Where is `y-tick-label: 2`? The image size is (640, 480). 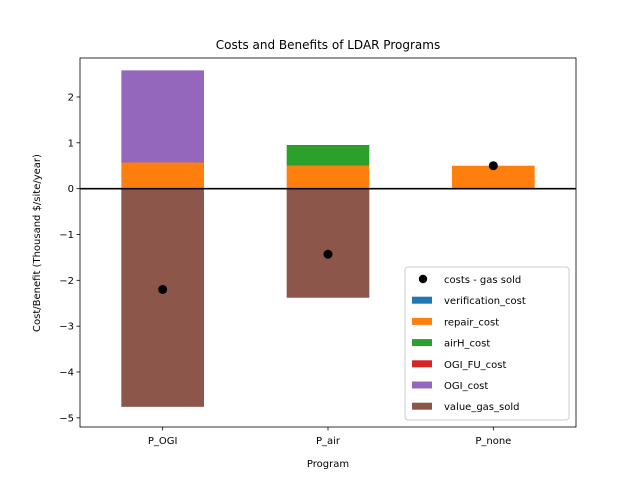 y-tick-label: 2 is located at coordinates (71, 97).